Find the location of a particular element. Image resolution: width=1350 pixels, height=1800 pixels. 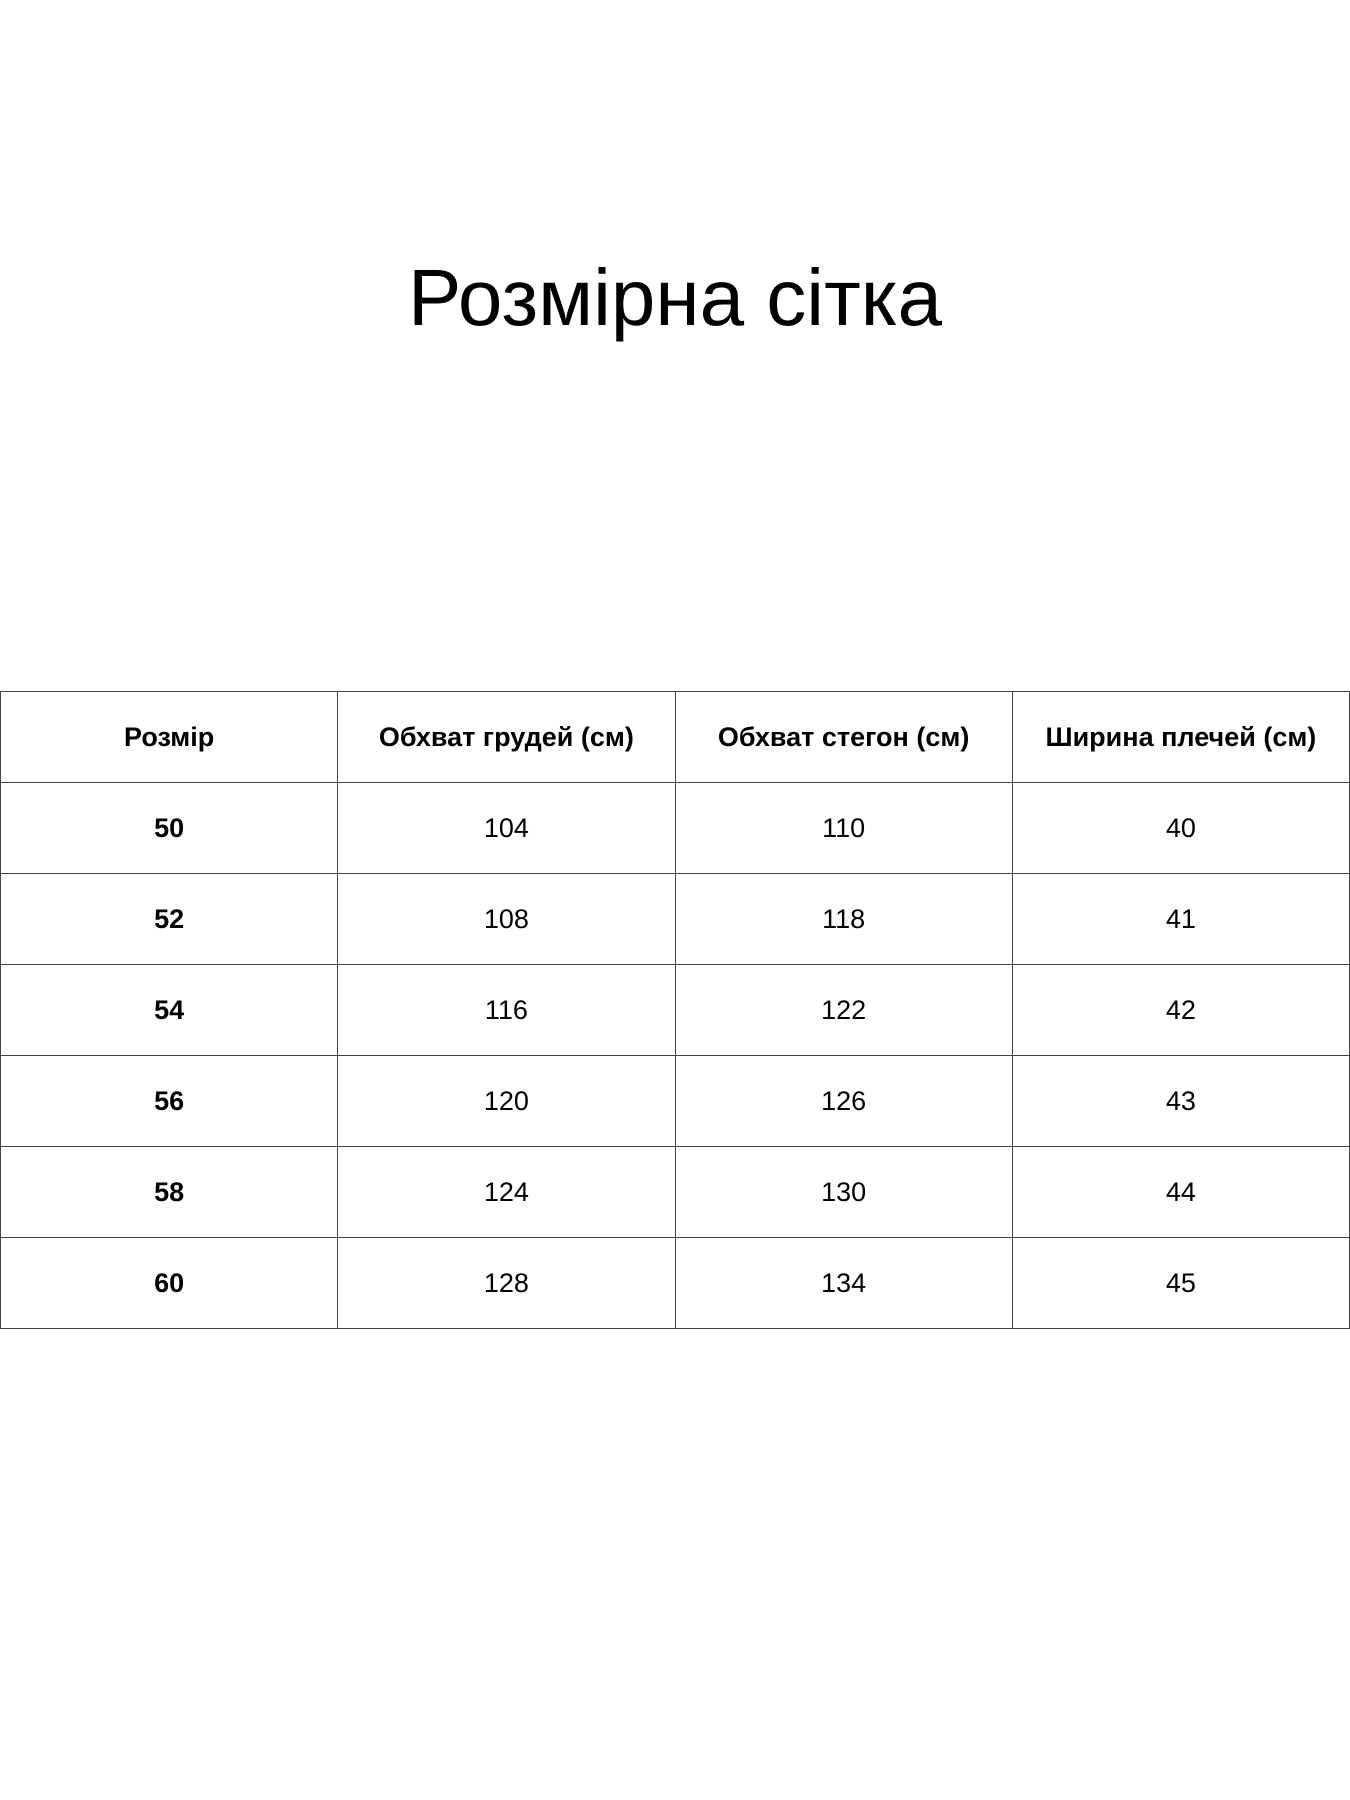

cell-size: 60 is located at coordinates (169, 1283).